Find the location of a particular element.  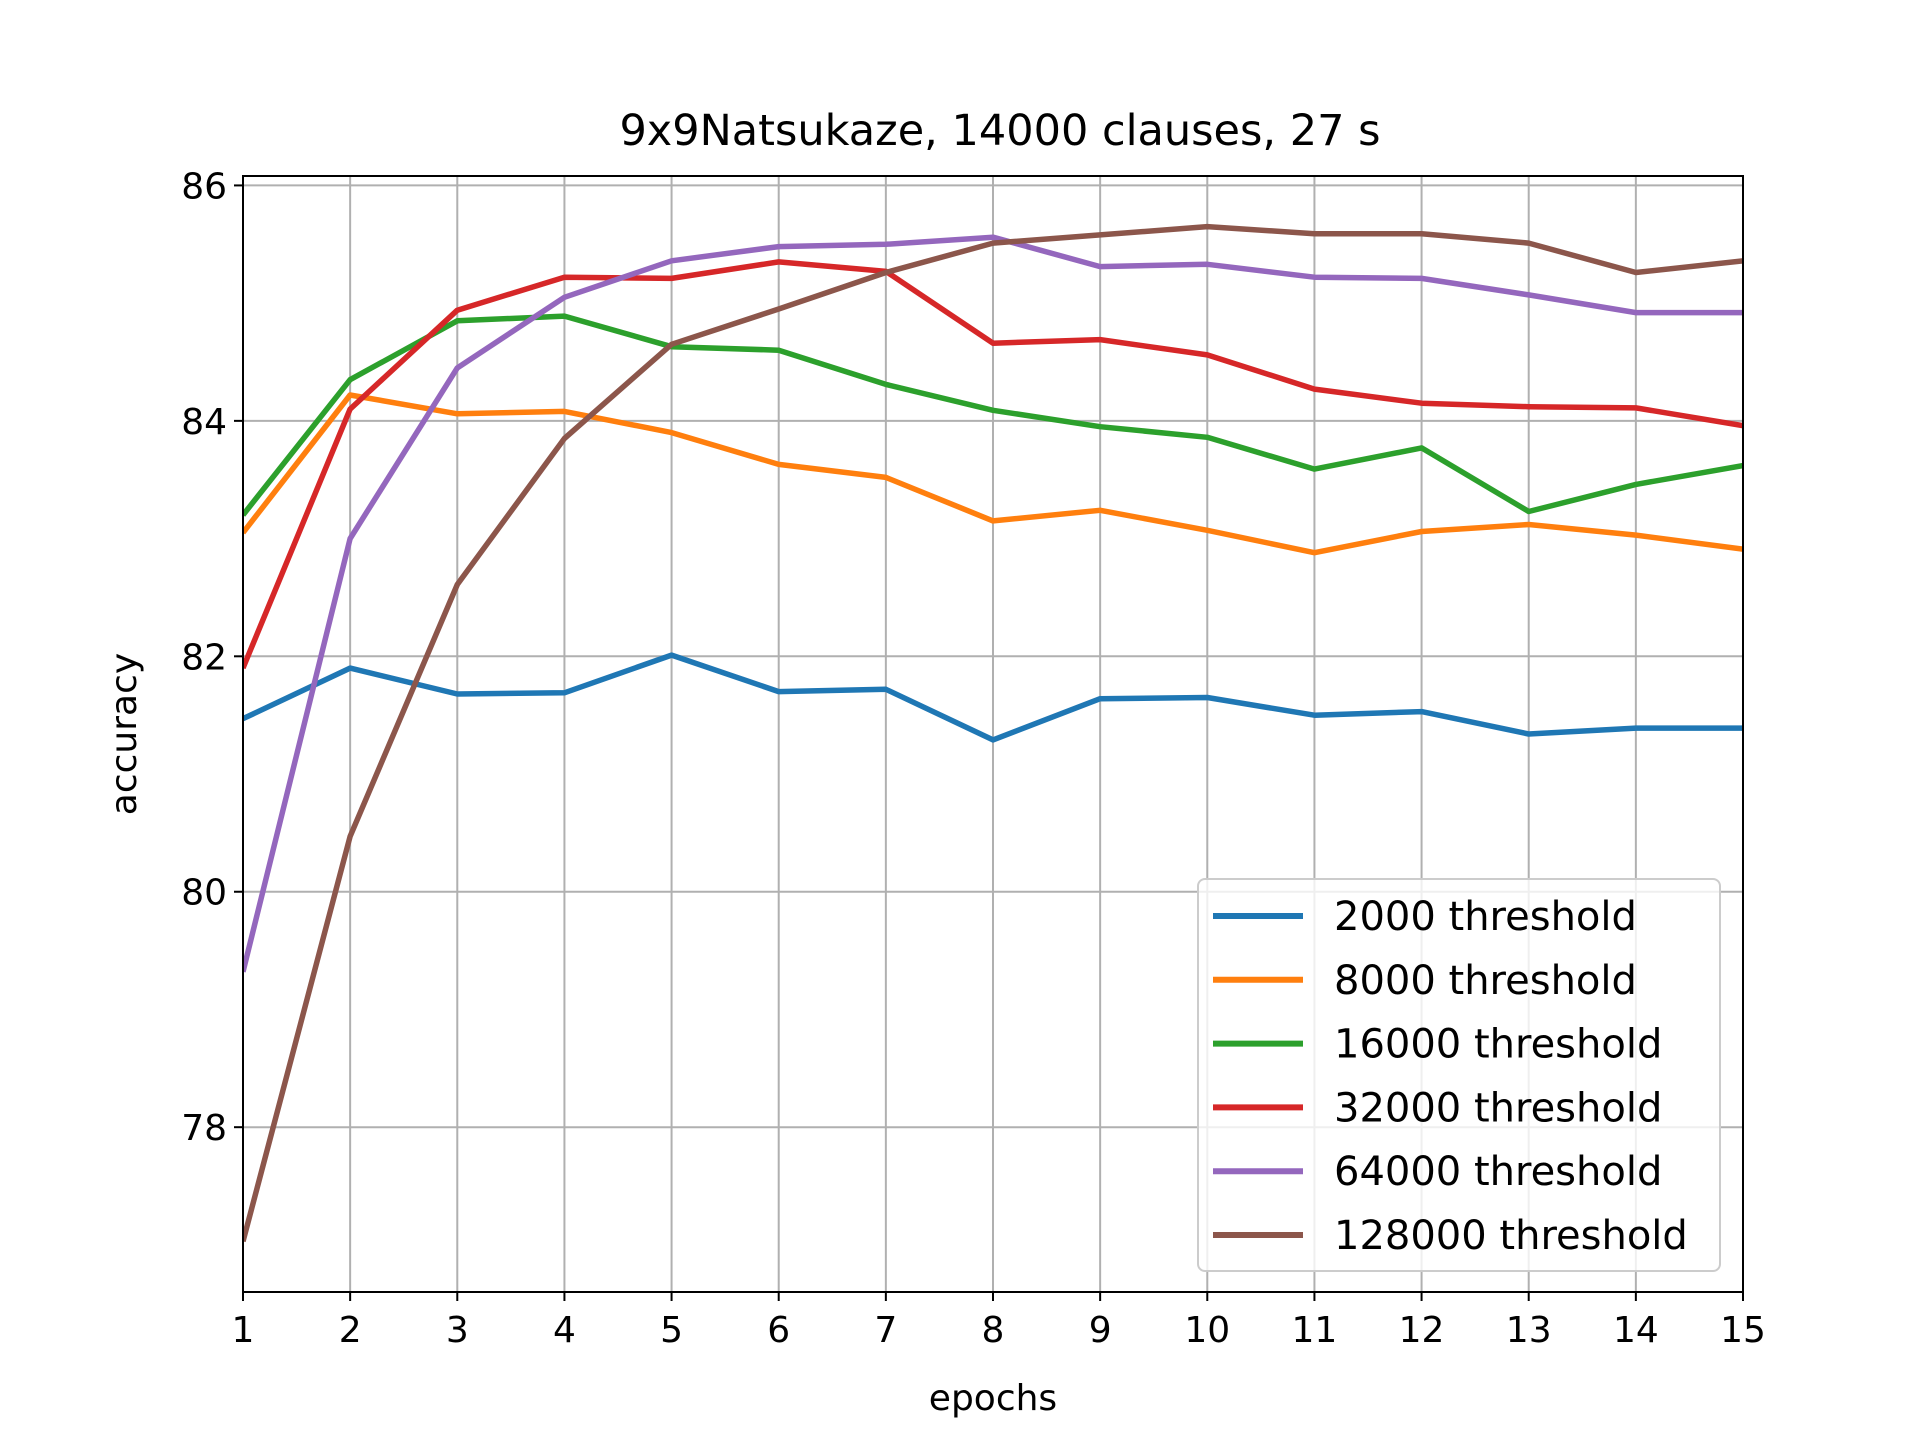

x-tick-label: 14 is located at coordinates (1636, 1330).